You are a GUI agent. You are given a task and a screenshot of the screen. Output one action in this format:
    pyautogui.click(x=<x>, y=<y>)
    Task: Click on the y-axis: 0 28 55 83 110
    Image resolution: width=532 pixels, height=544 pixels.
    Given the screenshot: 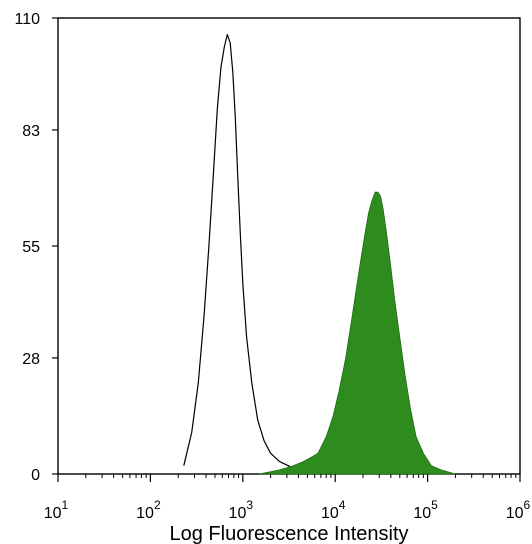 What is the action you would take?
    pyautogui.click(x=36, y=247)
    